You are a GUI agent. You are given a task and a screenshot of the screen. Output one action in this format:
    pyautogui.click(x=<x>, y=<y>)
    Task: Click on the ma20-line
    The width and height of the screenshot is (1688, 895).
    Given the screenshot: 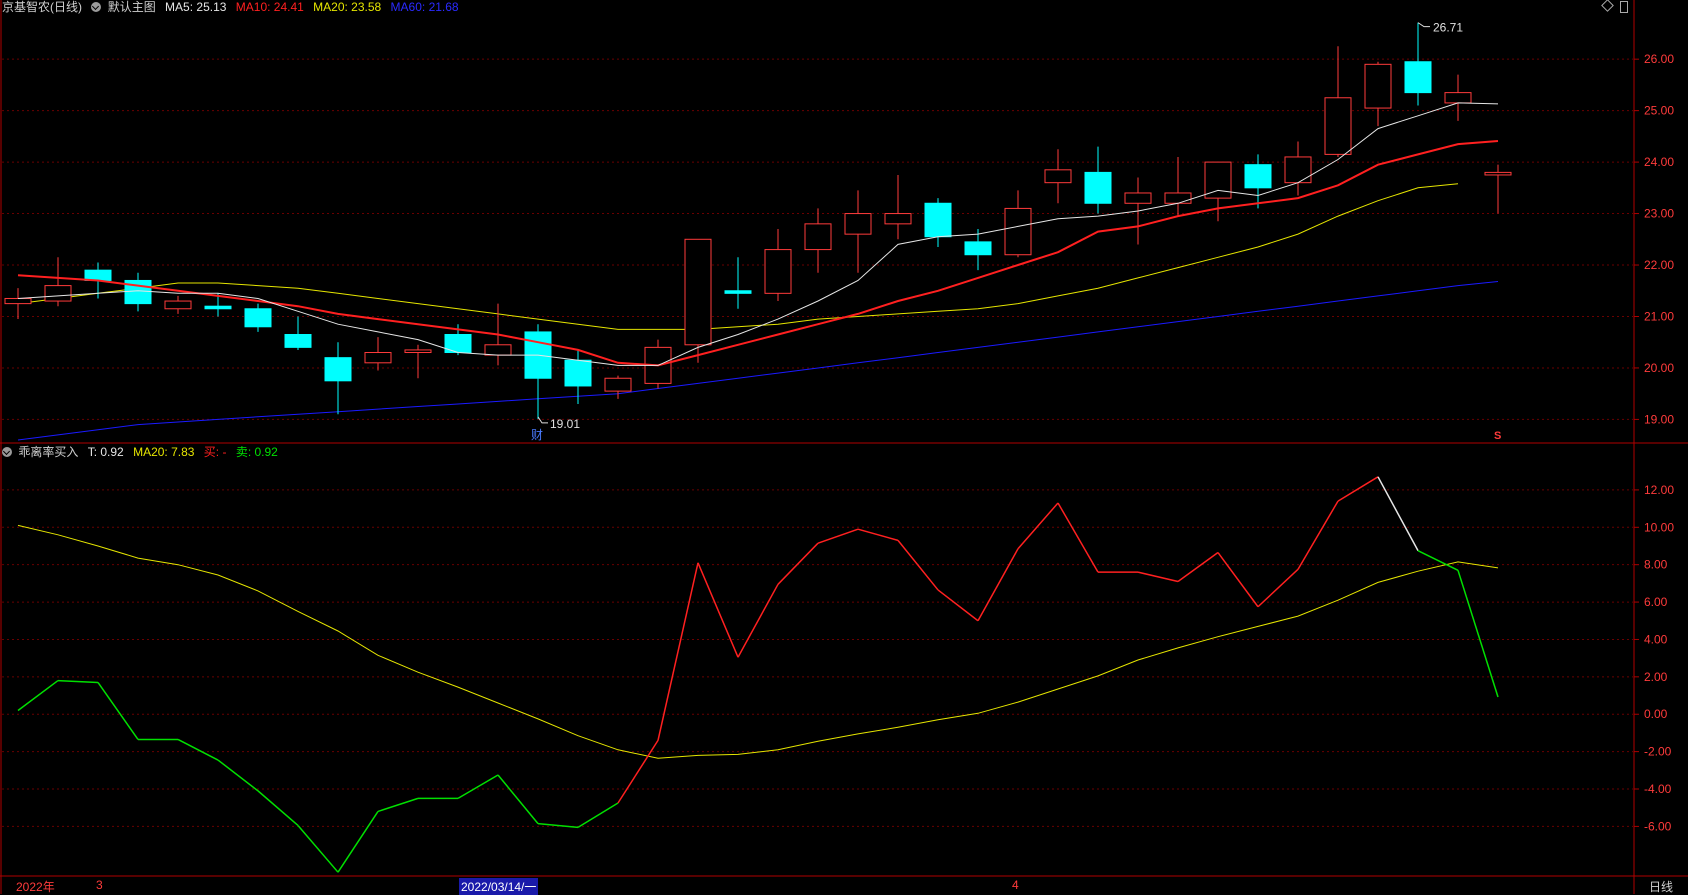 What is the action you would take?
    pyautogui.click(x=738, y=256)
    